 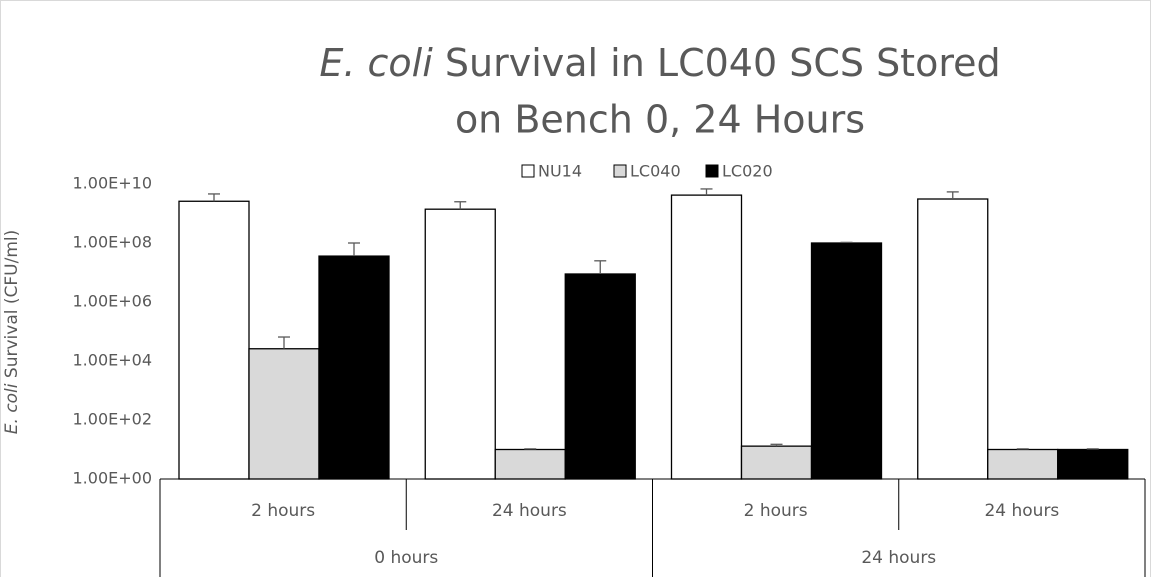 I want to click on ylabel-italic: E. coli, so click(x=12, y=408).